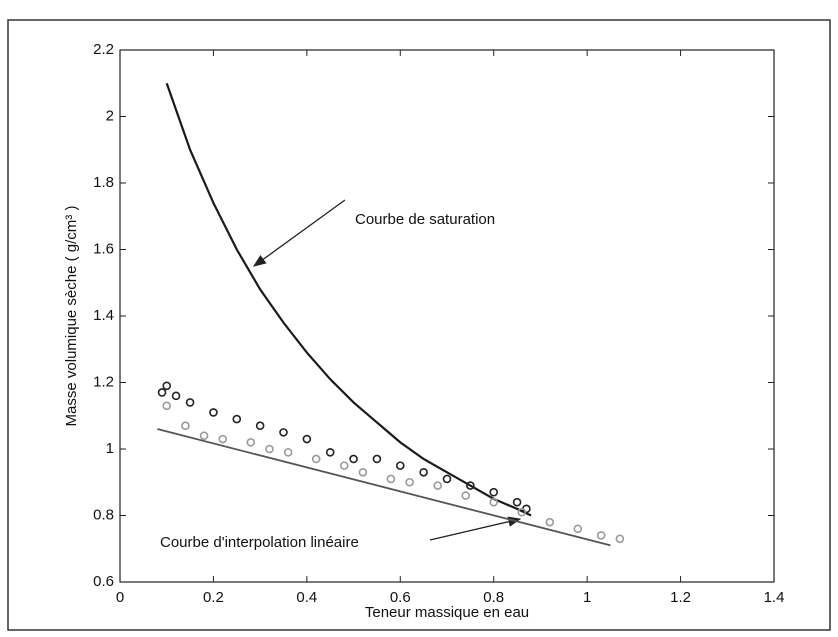 The height and width of the screenshot is (637, 838). What do you see at coordinates (103, 182) in the screenshot?
I see `y-tick-label: 1.8` at bounding box center [103, 182].